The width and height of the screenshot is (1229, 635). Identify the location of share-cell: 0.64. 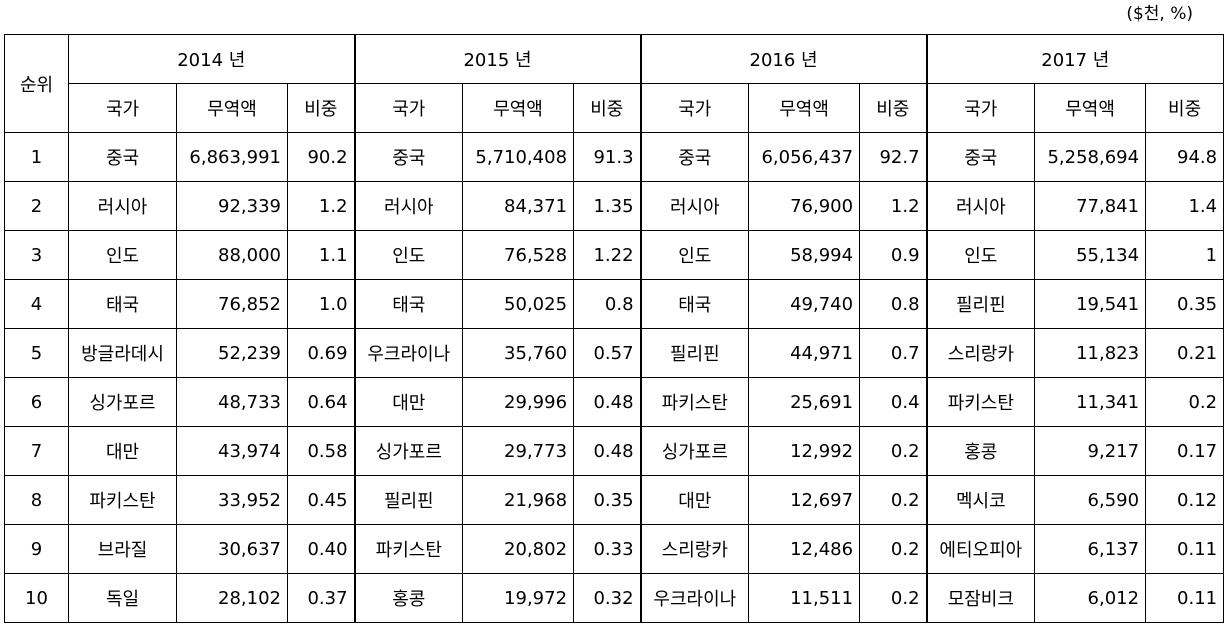
(321, 402).